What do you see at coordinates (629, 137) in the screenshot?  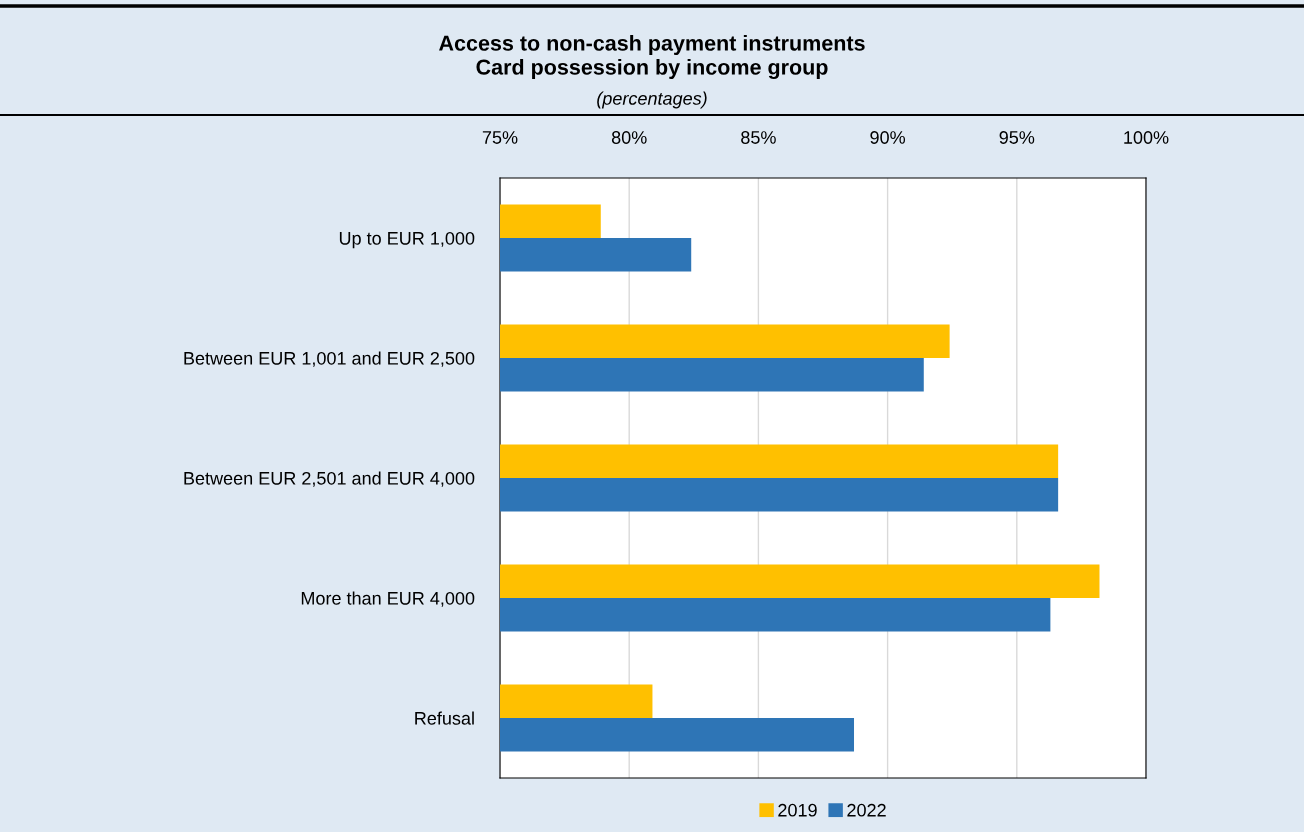 I see `x-tick-label: 80%` at bounding box center [629, 137].